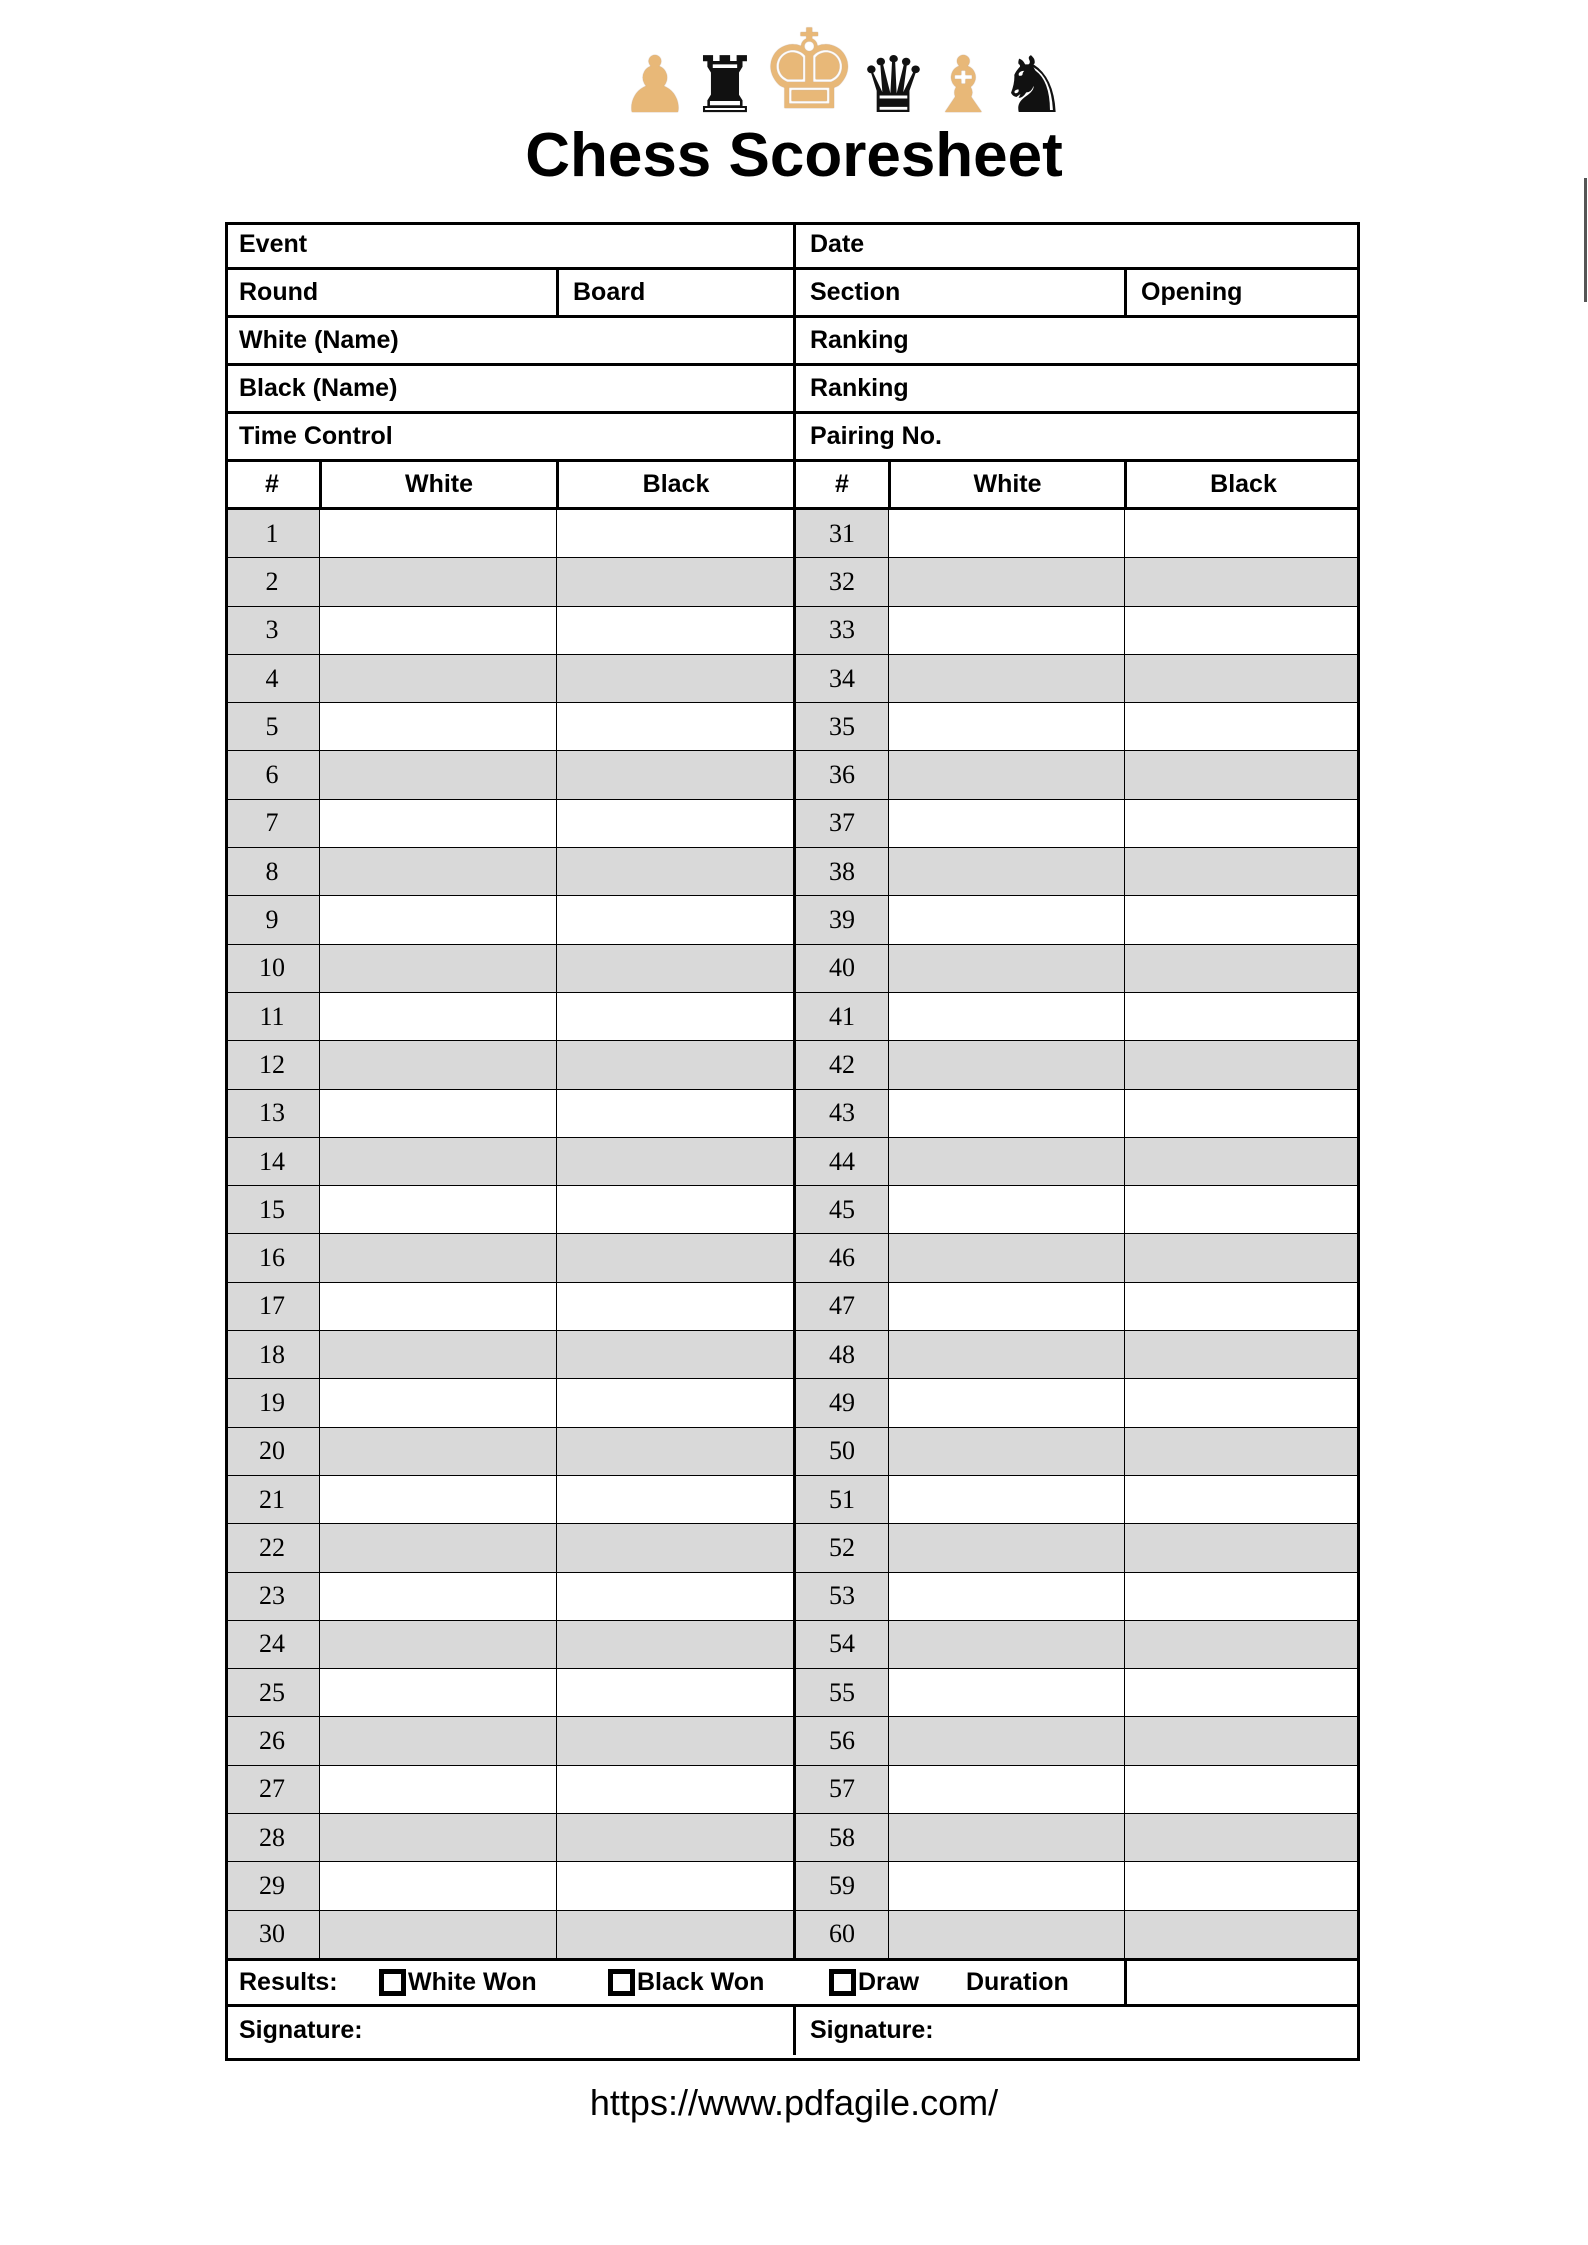 The height and width of the screenshot is (2245, 1588). Describe the element at coordinates (1076, 388) in the screenshot. I see `black-ranking-field: Ranking` at that location.